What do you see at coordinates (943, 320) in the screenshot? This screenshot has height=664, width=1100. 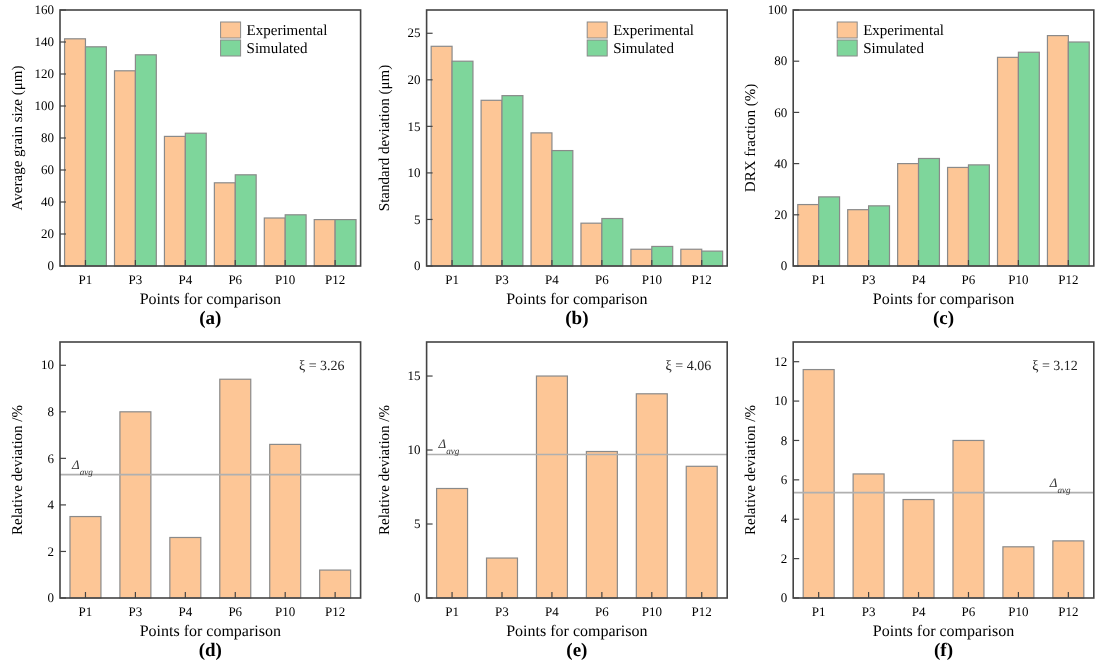 I see `text: (c)` at bounding box center [943, 320].